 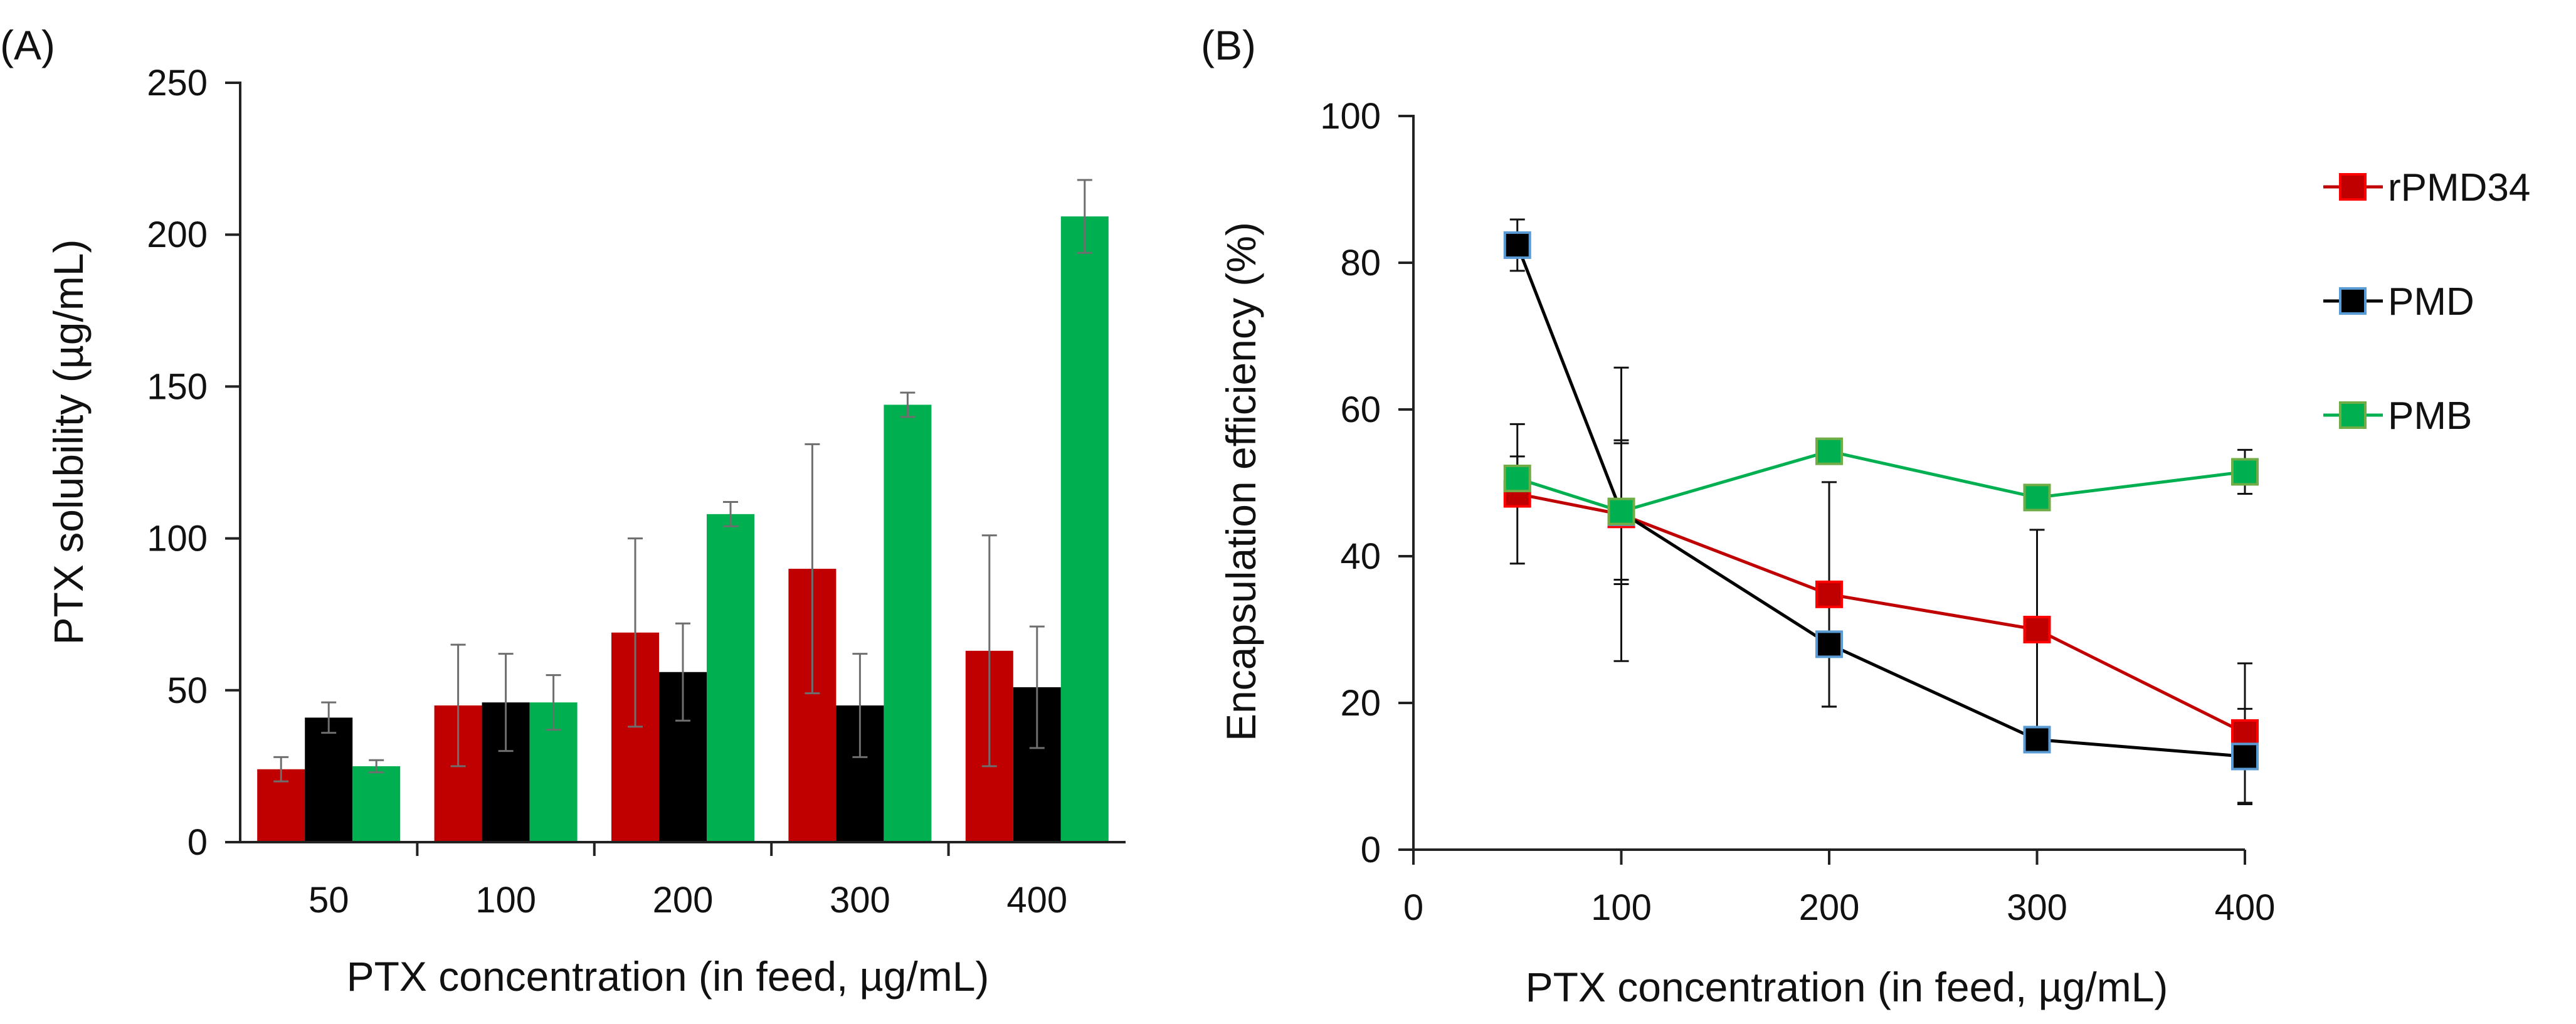 What do you see at coordinates (2430, 416) in the screenshot?
I see `legend-label-pmb: PMB` at bounding box center [2430, 416].